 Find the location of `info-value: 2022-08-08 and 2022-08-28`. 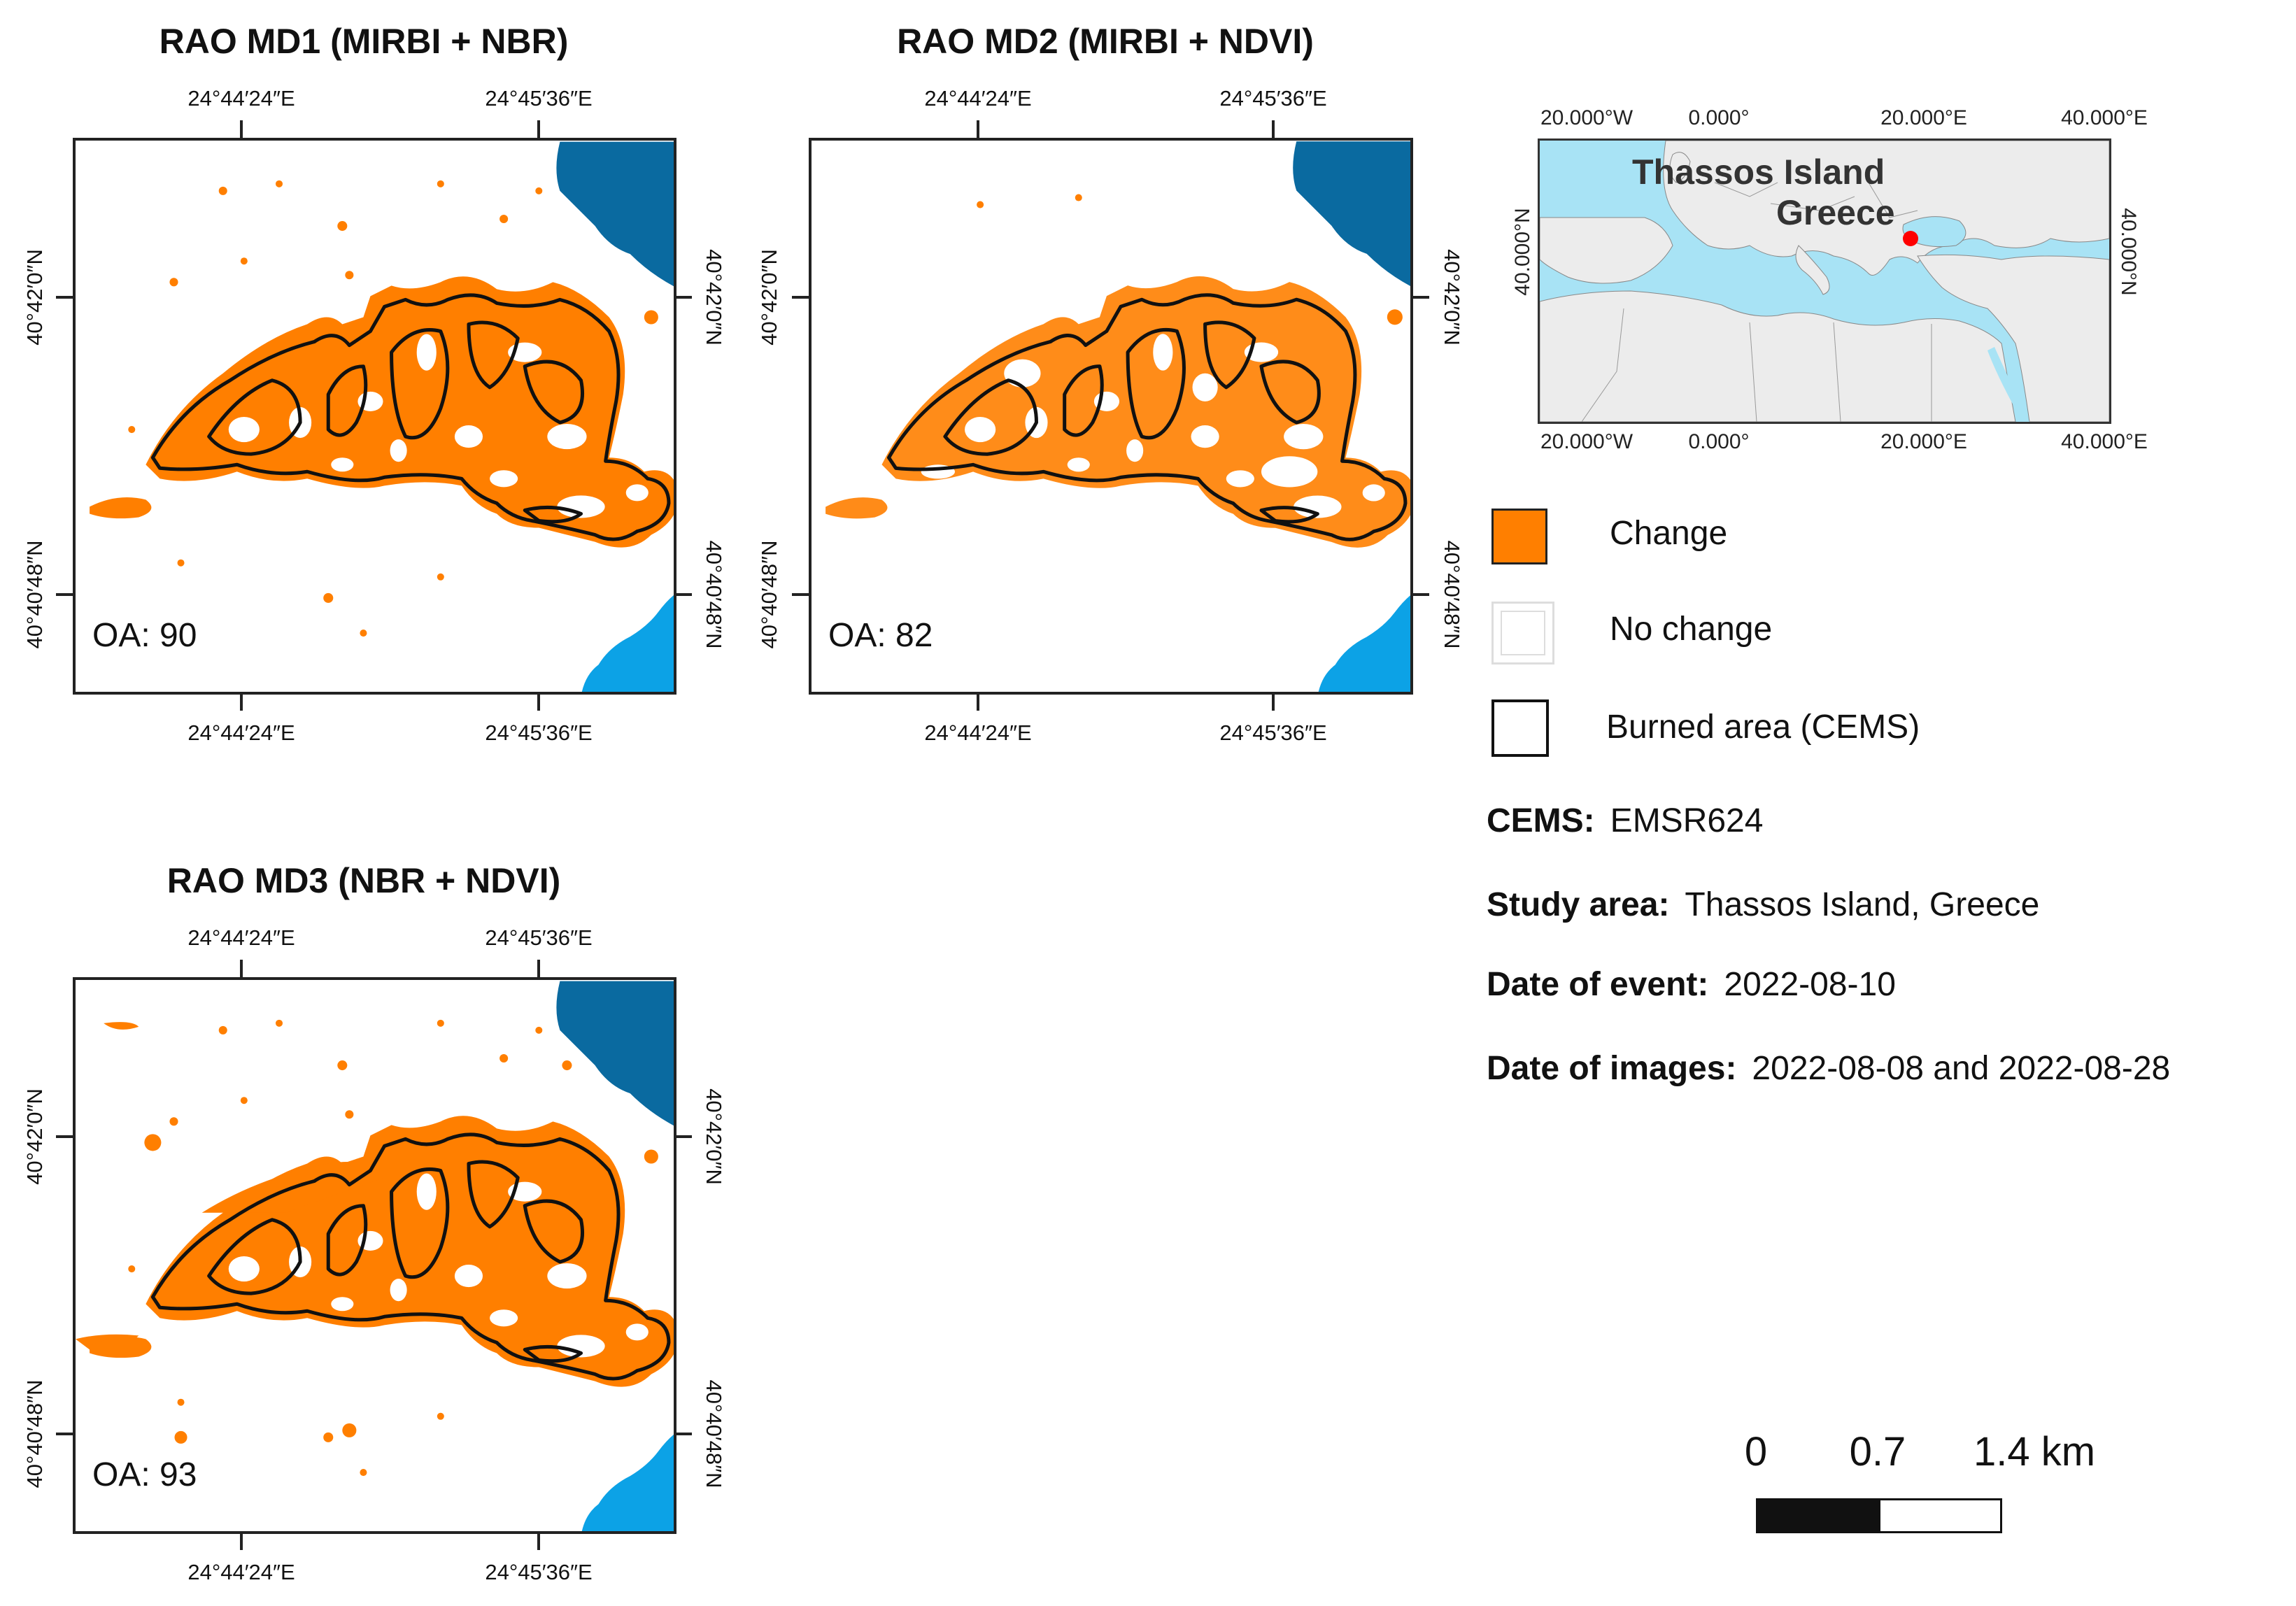

info-value: 2022-08-08 and 2022-08-28 is located at coordinates (1961, 1068).